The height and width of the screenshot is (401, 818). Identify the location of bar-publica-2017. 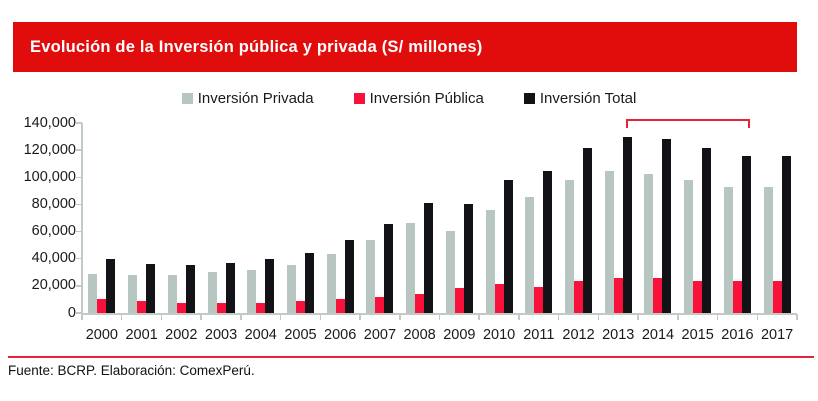
(777, 297).